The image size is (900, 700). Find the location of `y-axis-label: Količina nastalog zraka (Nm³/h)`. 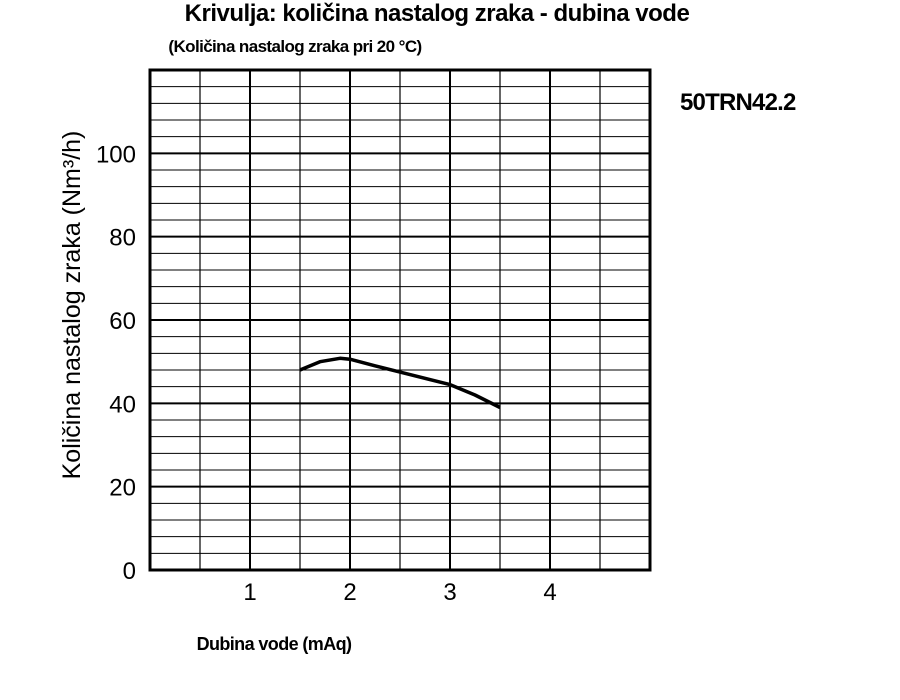

y-axis-label: Količina nastalog zraka (Nm³/h) is located at coordinates (72, 305).